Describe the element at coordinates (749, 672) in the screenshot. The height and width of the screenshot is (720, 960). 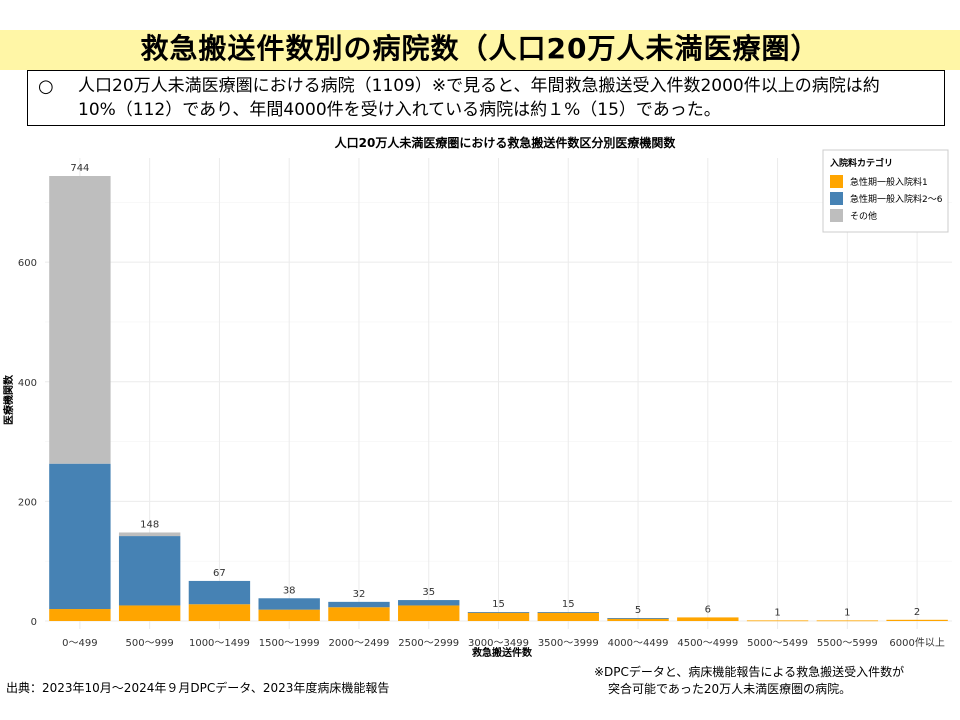
I see `footnote-line-1: ※DPCデータと、病床機能報告による救急搬送受入件数が` at that location.